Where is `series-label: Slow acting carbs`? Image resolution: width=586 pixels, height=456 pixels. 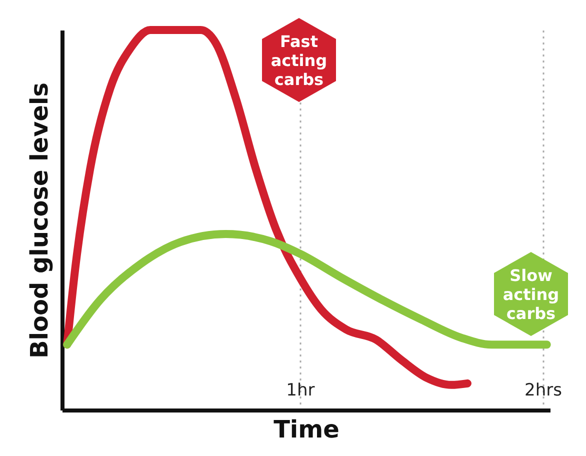
series-label: Slow acting carbs is located at coordinates (531, 294).